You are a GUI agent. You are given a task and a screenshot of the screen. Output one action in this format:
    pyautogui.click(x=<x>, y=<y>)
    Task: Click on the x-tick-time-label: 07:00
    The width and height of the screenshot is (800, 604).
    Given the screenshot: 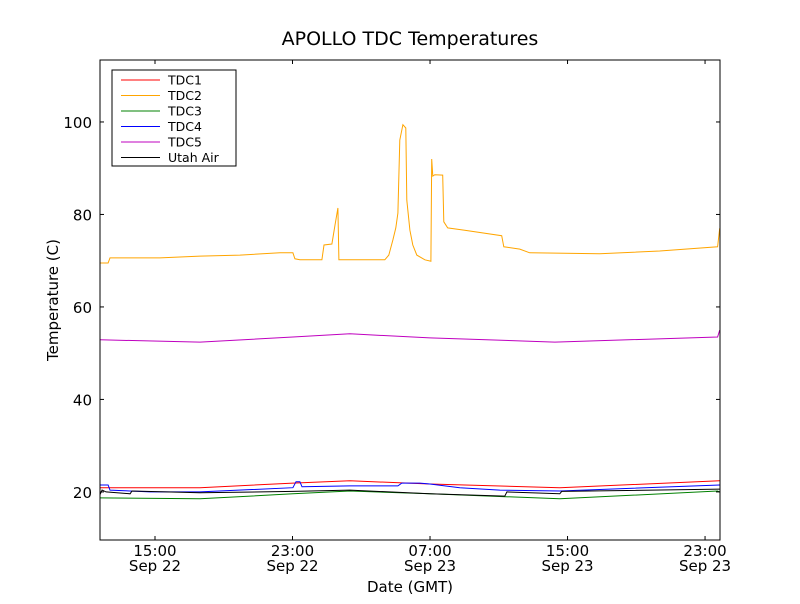 What is the action you would take?
    pyautogui.click(x=429, y=551)
    